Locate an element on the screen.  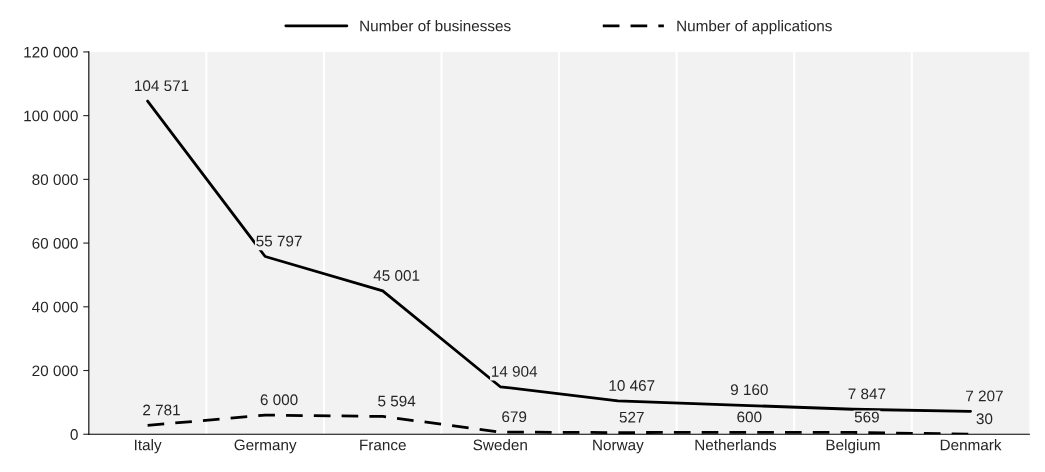
data-label: 14 904 is located at coordinates (514, 371).